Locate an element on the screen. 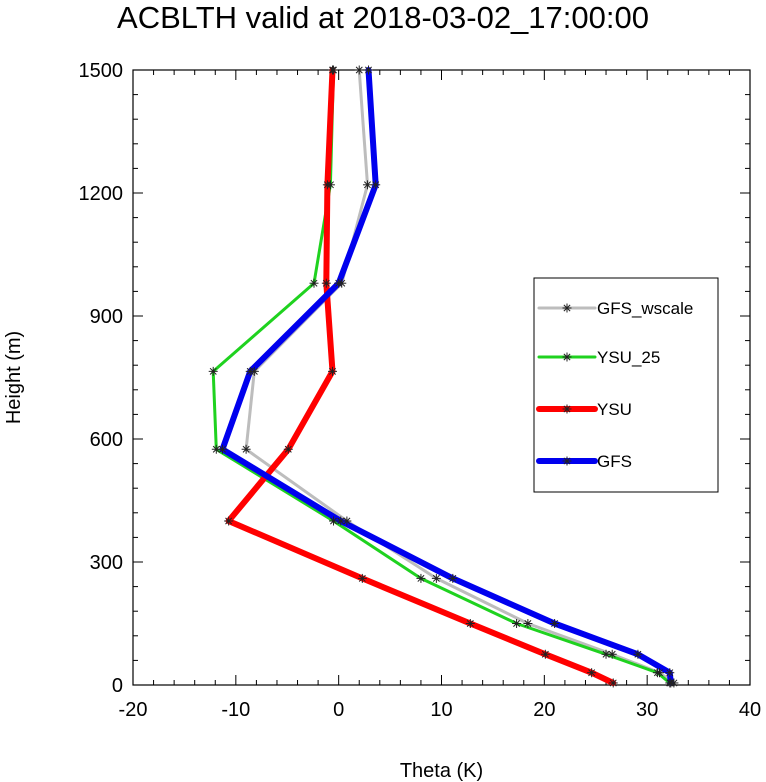 The width and height of the screenshot is (766, 782). legend: GFS_wscale YSU_25 YSU GFS is located at coordinates (626, 385).